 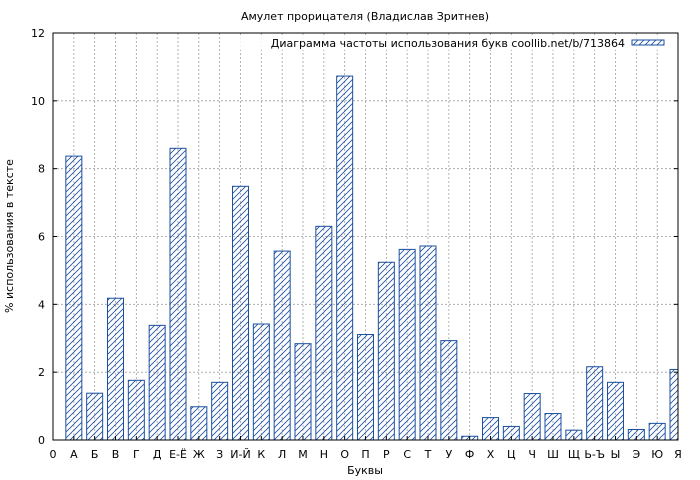 I want to click on y-tick-label: 4, so click(x=41, y=304).